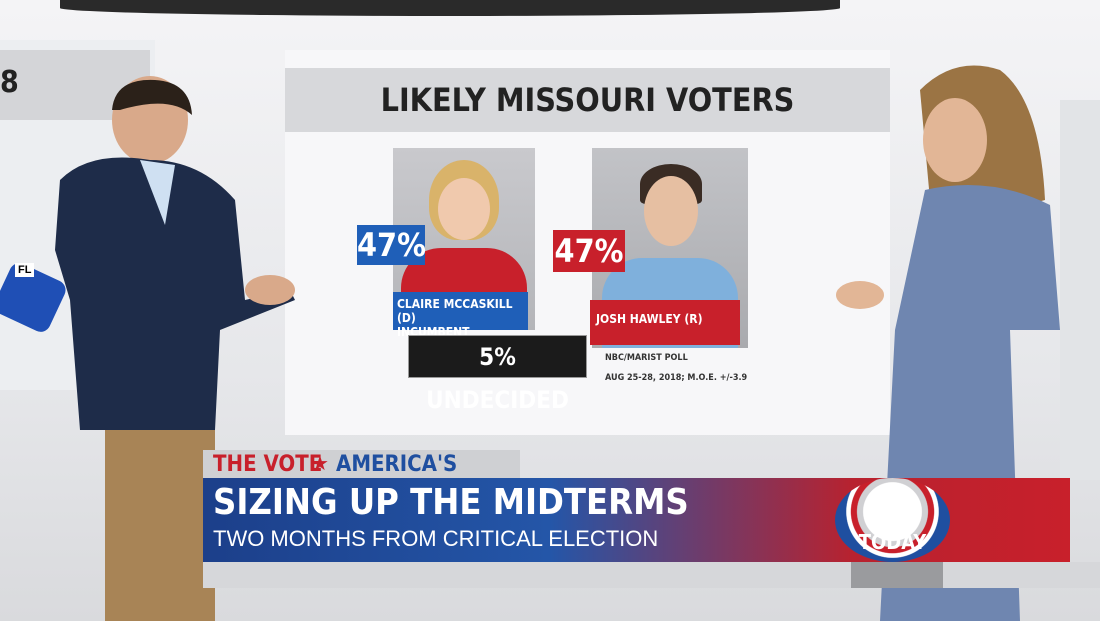 This screenshot has width=1100, height=621. I want to click on candidate-name: JOSH HAWLEY (R), so click(665, 322).